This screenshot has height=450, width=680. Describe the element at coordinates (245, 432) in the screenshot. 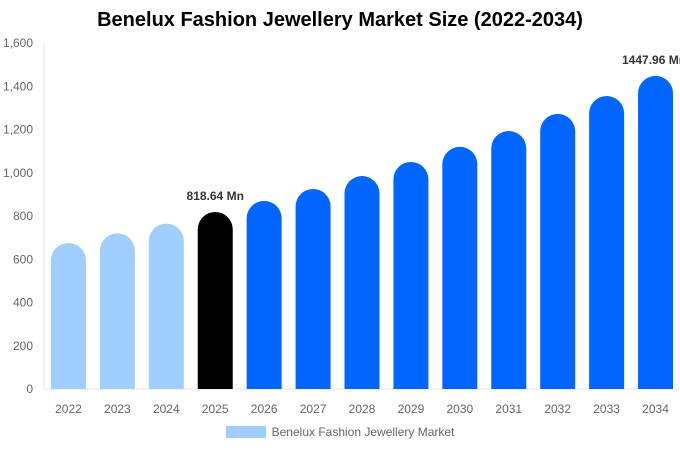

I see `legend-swatch` at that location.